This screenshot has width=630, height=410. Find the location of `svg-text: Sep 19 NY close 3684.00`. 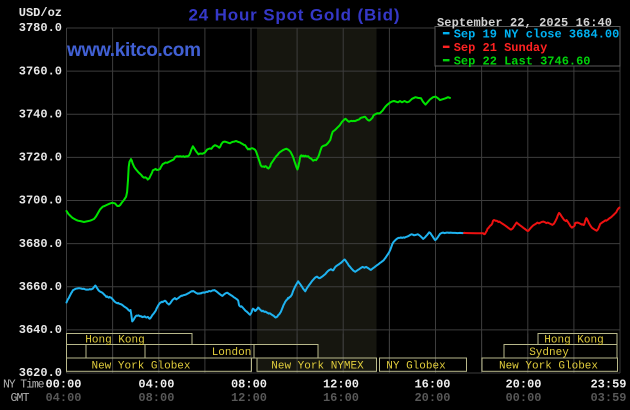

svg-text: Sep 19 NY close 3684.00 is located at coordinates (537, 34).